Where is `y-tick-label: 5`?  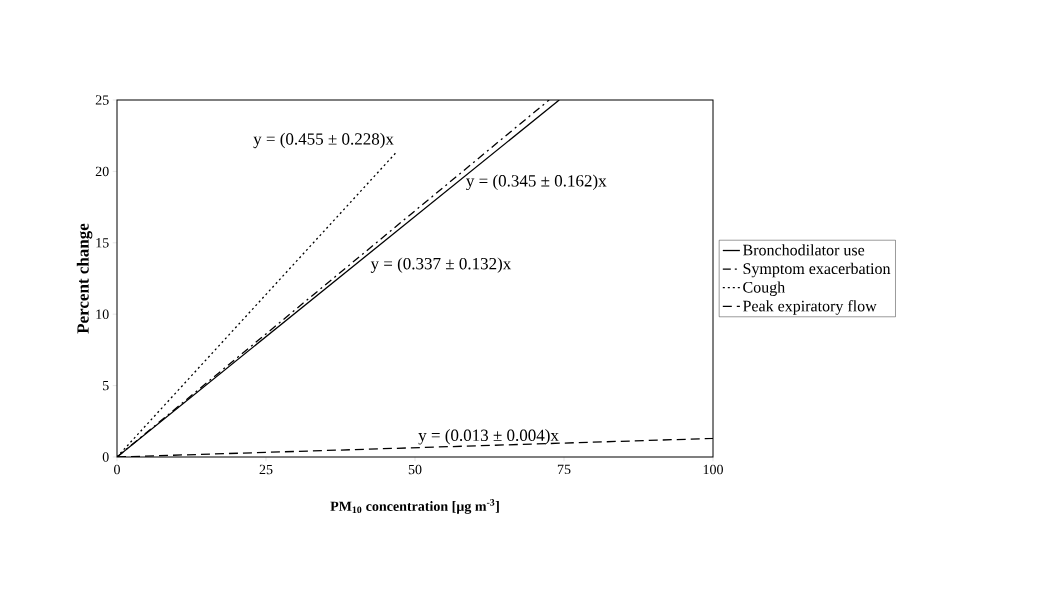 y-tick-label: 5 is located at coordinates (106, 385).